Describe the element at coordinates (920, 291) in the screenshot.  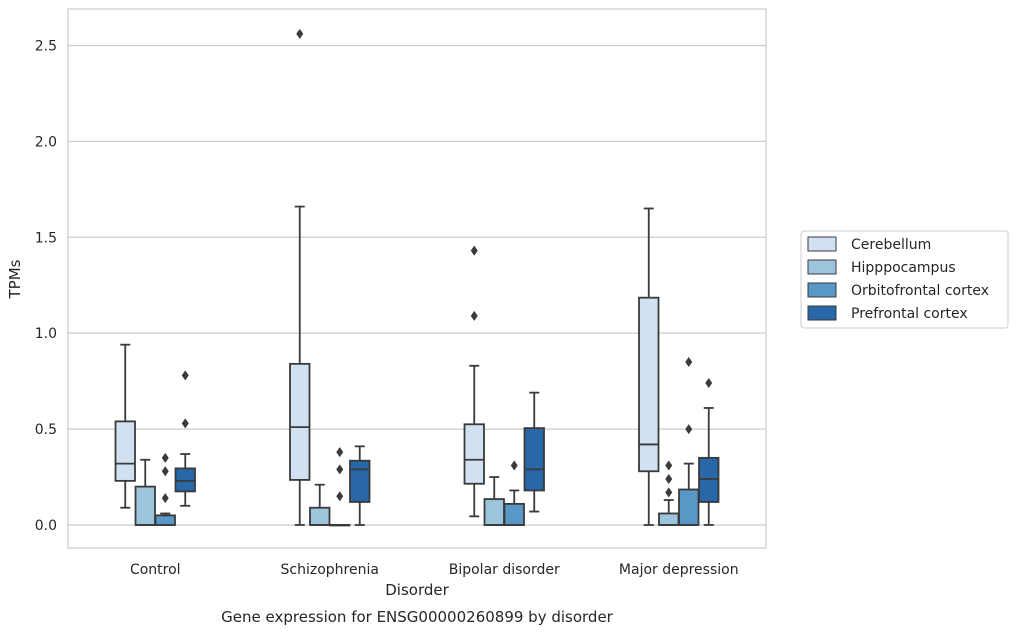
I see `legend-label: Orbitofrontal cortex` at that location.